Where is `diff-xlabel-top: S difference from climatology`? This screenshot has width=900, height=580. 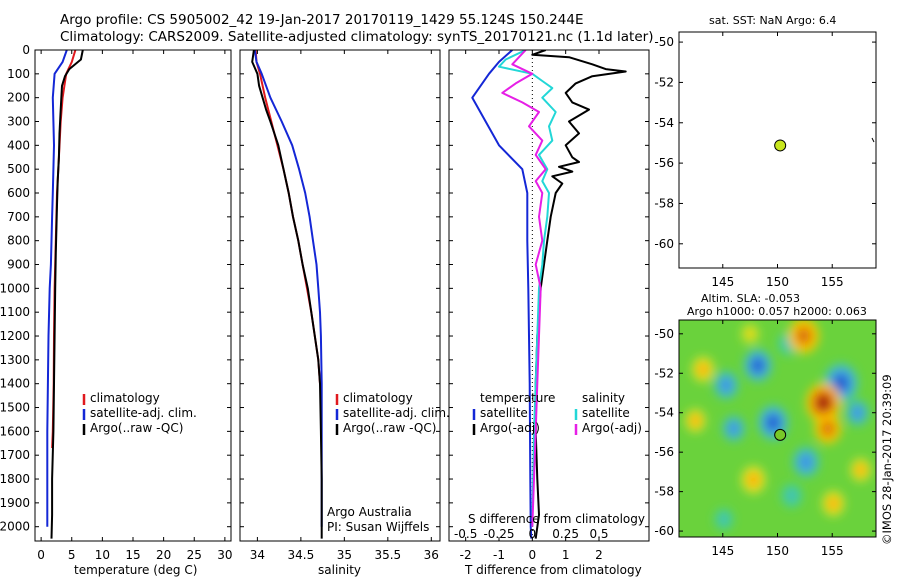 diff-xlabel-top: S difference from climatology is located at coordinates (556, 519).